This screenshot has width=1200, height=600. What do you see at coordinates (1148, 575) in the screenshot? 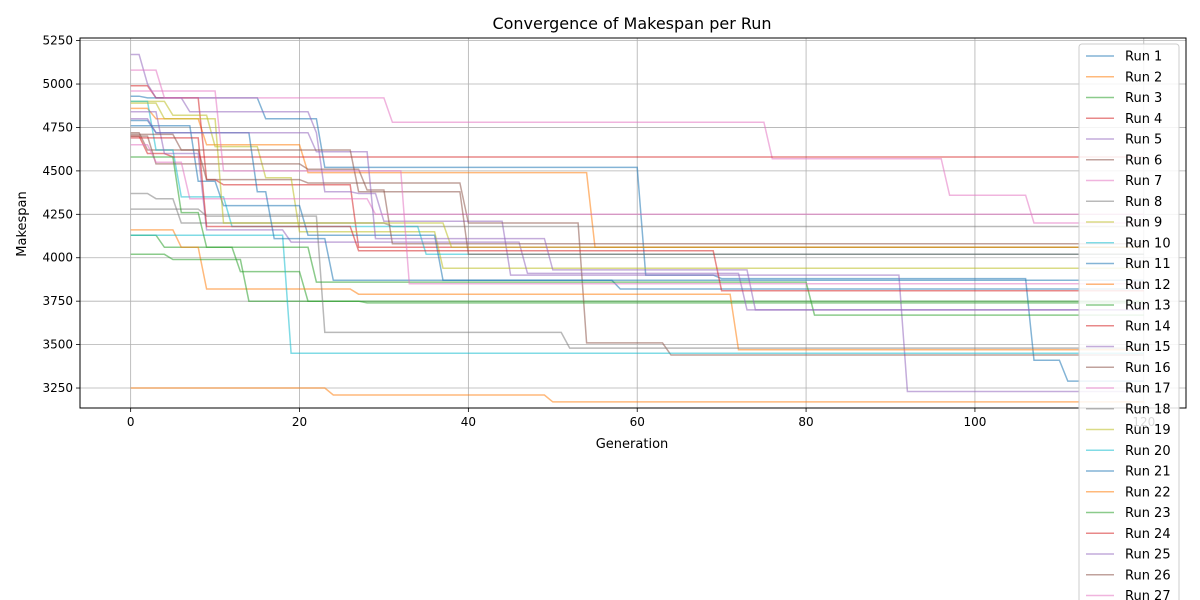
I see `legend-label: Run 26` at bounding box center [1148, 575].